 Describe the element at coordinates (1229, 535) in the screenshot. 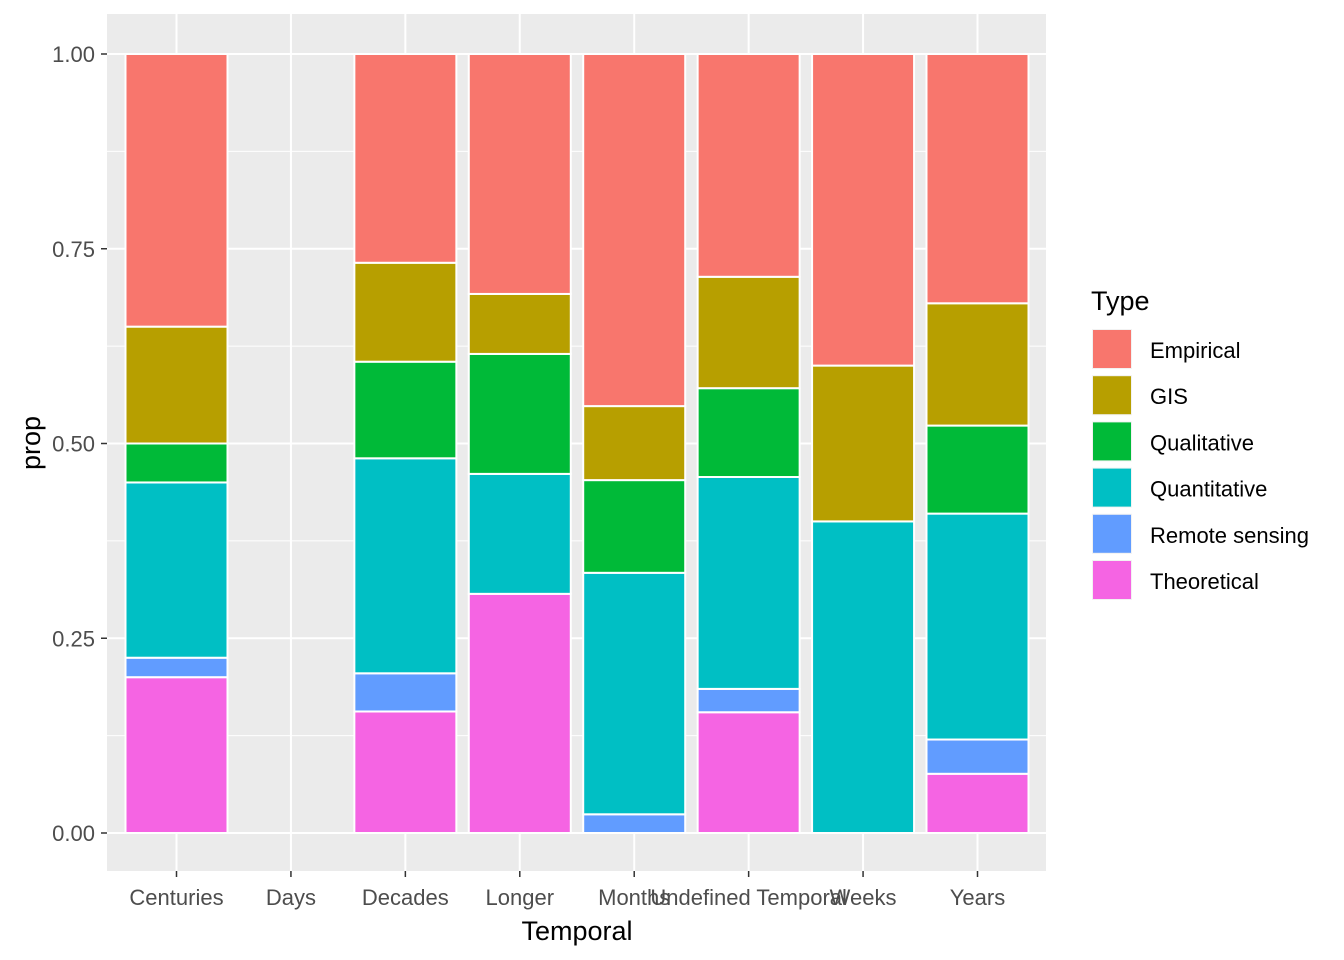

I see `legend-label: Remote sensing` at that location.